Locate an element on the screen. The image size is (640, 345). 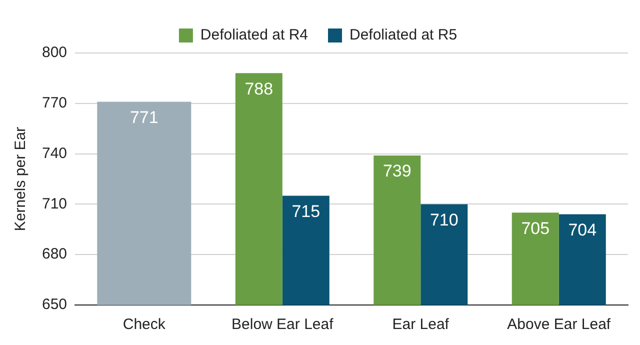
legend-label: Defoliated at R4 is located at coordinates (254, 35).